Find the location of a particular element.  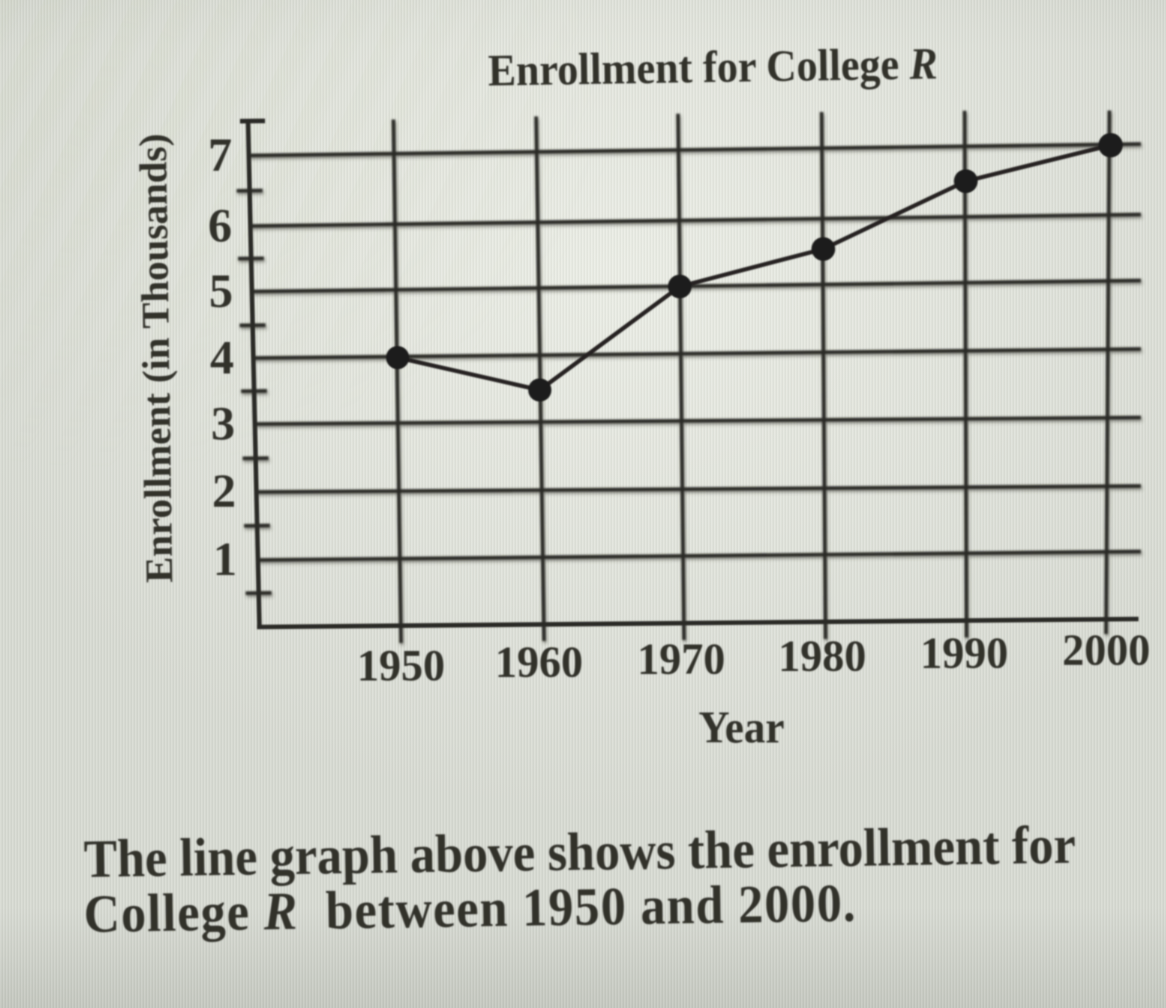

svg-text: Enrollment for College R is located at coordinates (713, 67).